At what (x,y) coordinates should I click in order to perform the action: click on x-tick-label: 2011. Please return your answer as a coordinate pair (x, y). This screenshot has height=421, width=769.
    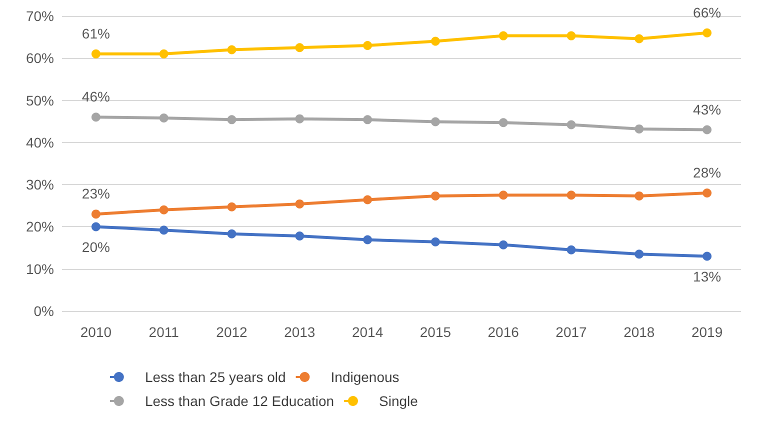
    Looking at the image, I should click on (164, 332).